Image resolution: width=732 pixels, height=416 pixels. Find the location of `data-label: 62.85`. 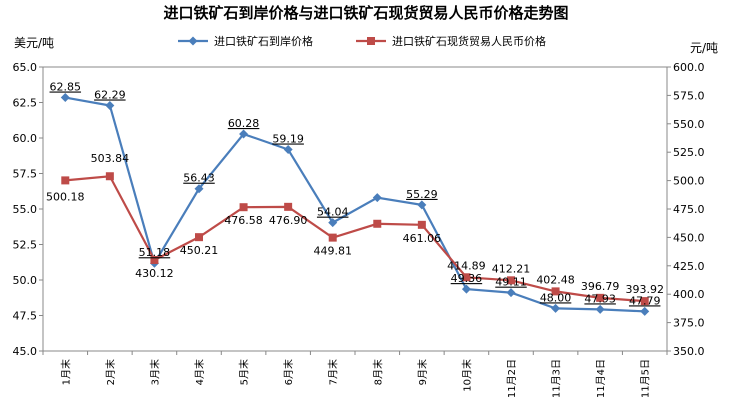

data-label: 62.85 is located at coordinates (66, 87).